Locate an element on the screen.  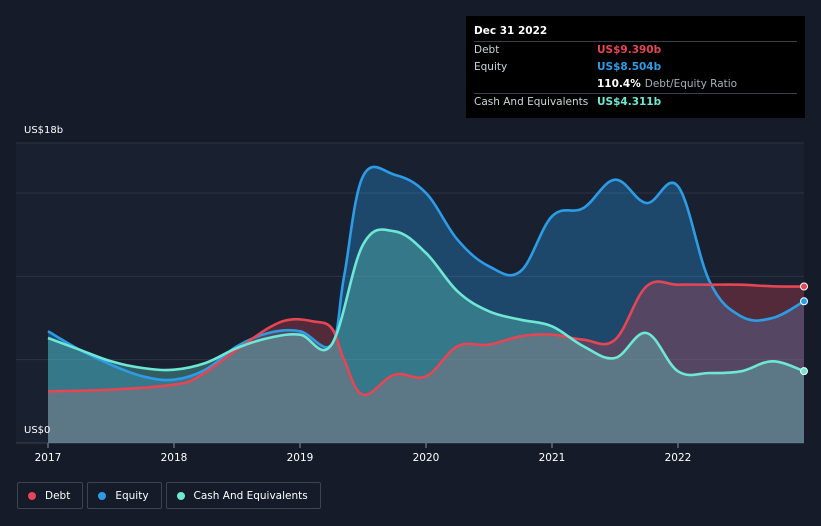
tooltip-row-debt: Debt US$9.390b is located at coordinates (635, 50).